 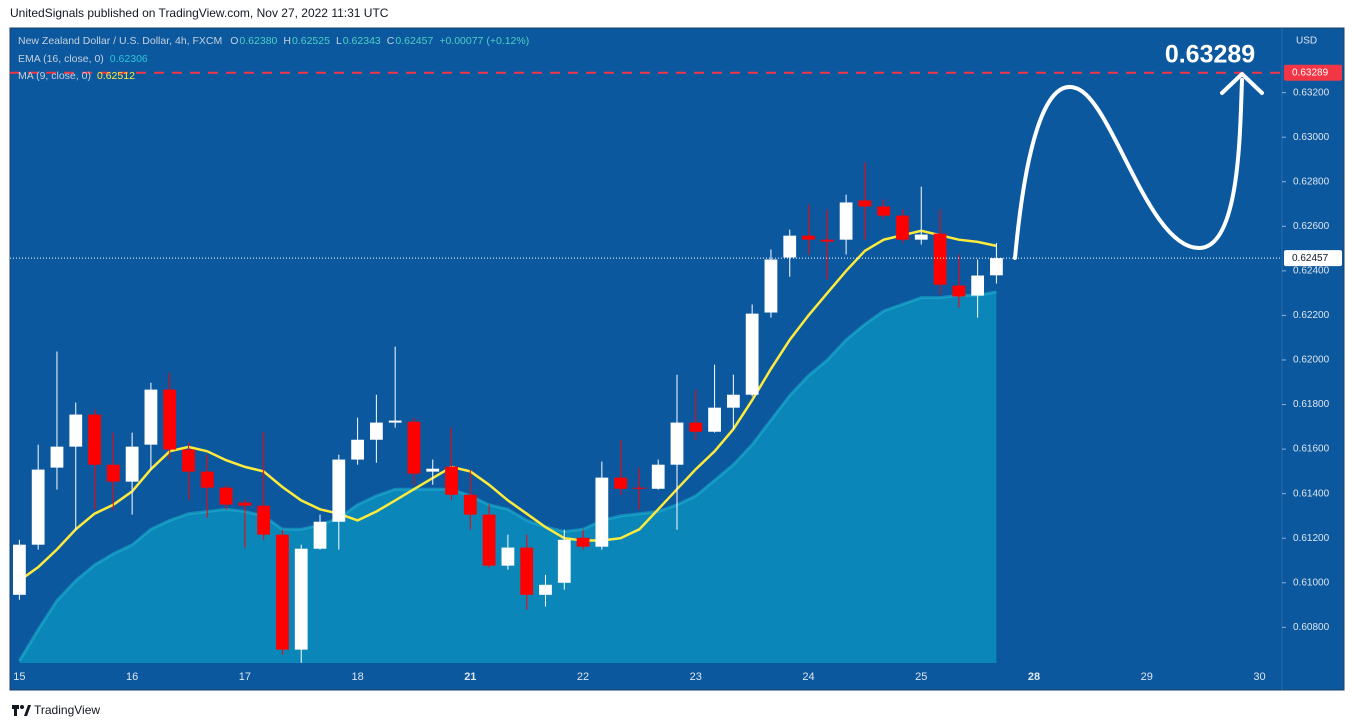 I want to click on legend-text: L, so click(x=339, y=41).